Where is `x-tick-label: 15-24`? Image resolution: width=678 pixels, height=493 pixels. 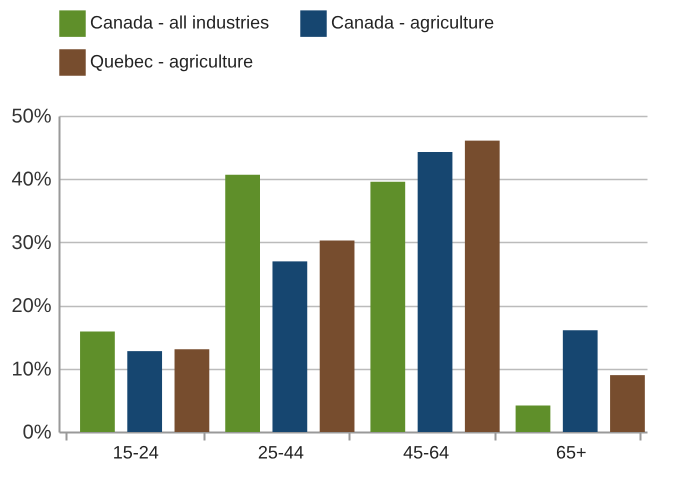 x-tick-label: 15-24 is located at coordinates (135, 452).